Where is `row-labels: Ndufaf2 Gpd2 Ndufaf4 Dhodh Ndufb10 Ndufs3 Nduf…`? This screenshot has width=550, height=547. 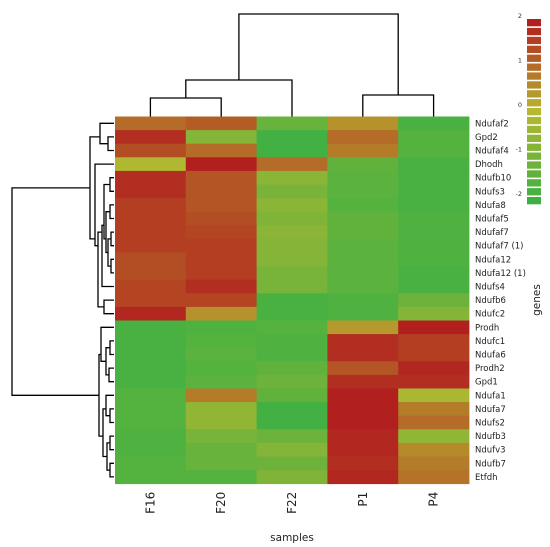 row-labels: Ndufaf2 Gpd2 Ndufaf4 Dhodh Ndufb10 Ndufs3 Nduf… is located at coordinates (500, 301).